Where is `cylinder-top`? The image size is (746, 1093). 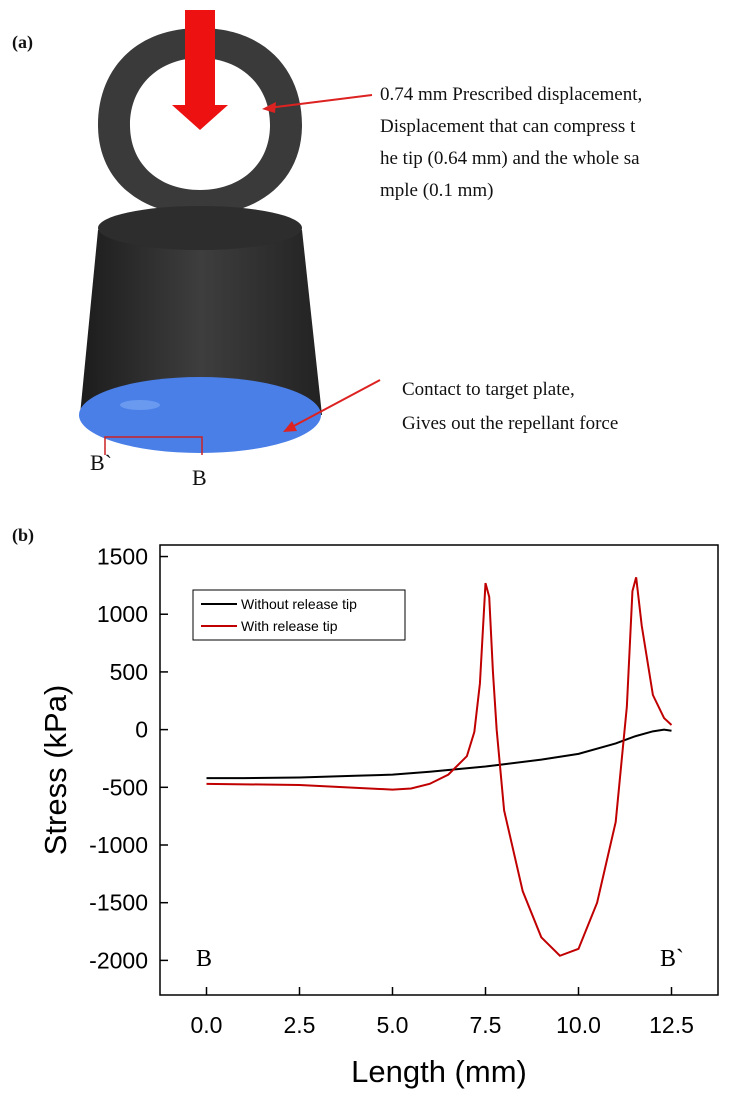 cylinder-top is located at coordinates (200, 228).